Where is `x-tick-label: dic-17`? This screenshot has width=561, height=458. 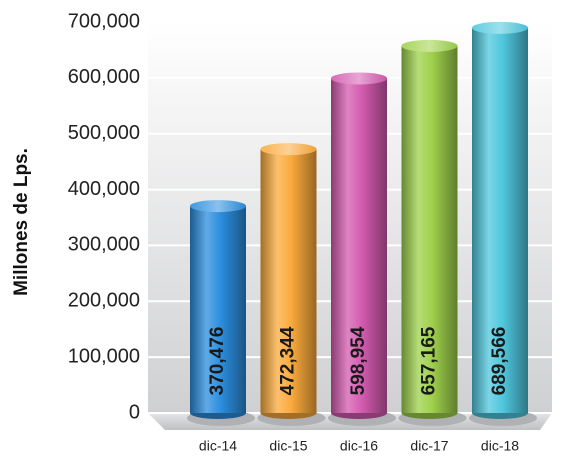 x-tick-label: dic-17 is located at coordinates (429, 446).